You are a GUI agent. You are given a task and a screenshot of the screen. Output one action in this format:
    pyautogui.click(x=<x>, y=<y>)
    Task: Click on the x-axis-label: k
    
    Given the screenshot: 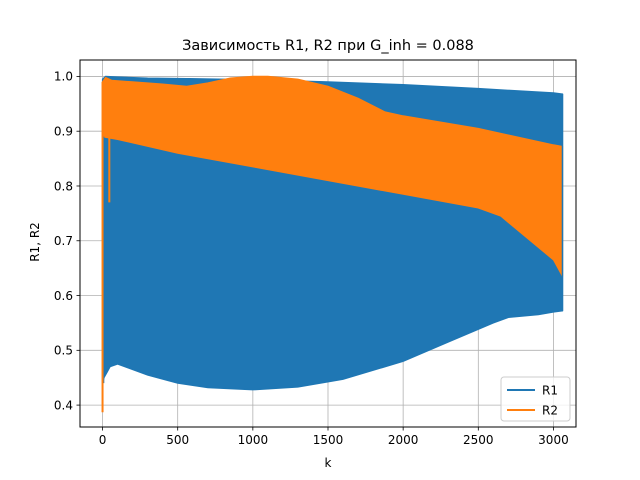 What is the action you would take?
    pyautogui.click(x=328, y=463)
    